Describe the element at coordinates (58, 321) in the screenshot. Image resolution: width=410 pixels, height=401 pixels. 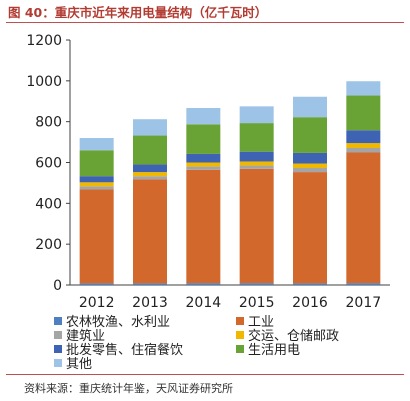
I see `legend-swatch-agriculture` at that location.